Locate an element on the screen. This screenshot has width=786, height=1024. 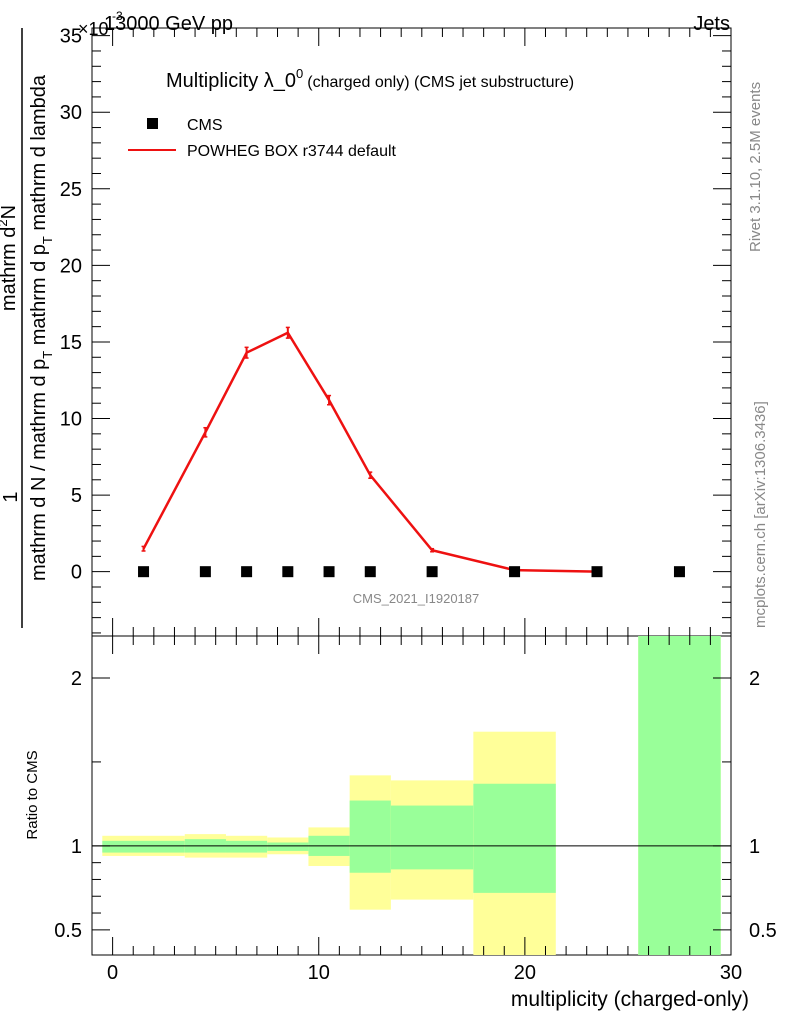
cms-series is located at coordinates (411, 572).